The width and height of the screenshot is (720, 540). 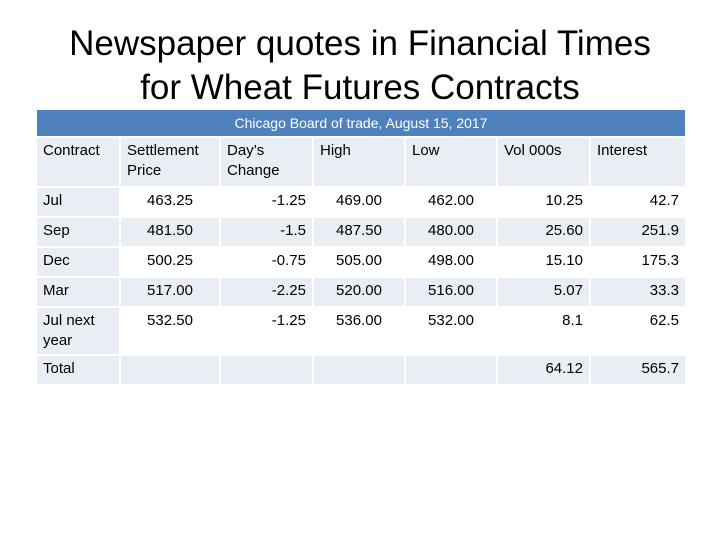 What do you see at coordinates (78, 292) in the screenshot?
I see `row-label: Mar` at bounding box center [78, 292].